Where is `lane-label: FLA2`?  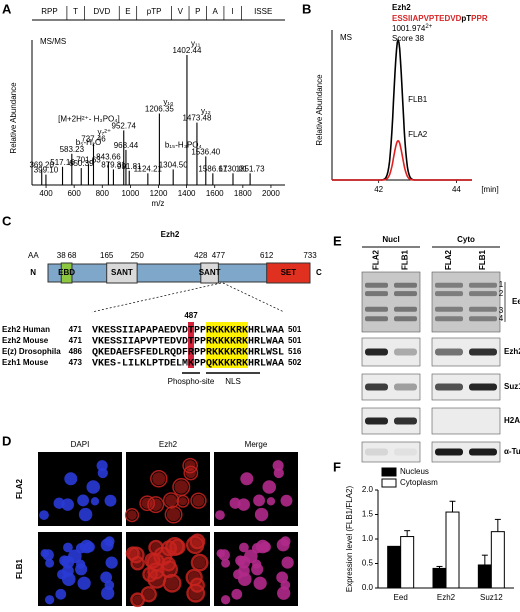
lane-label: FLA2 is located at coordinates (448, 259).